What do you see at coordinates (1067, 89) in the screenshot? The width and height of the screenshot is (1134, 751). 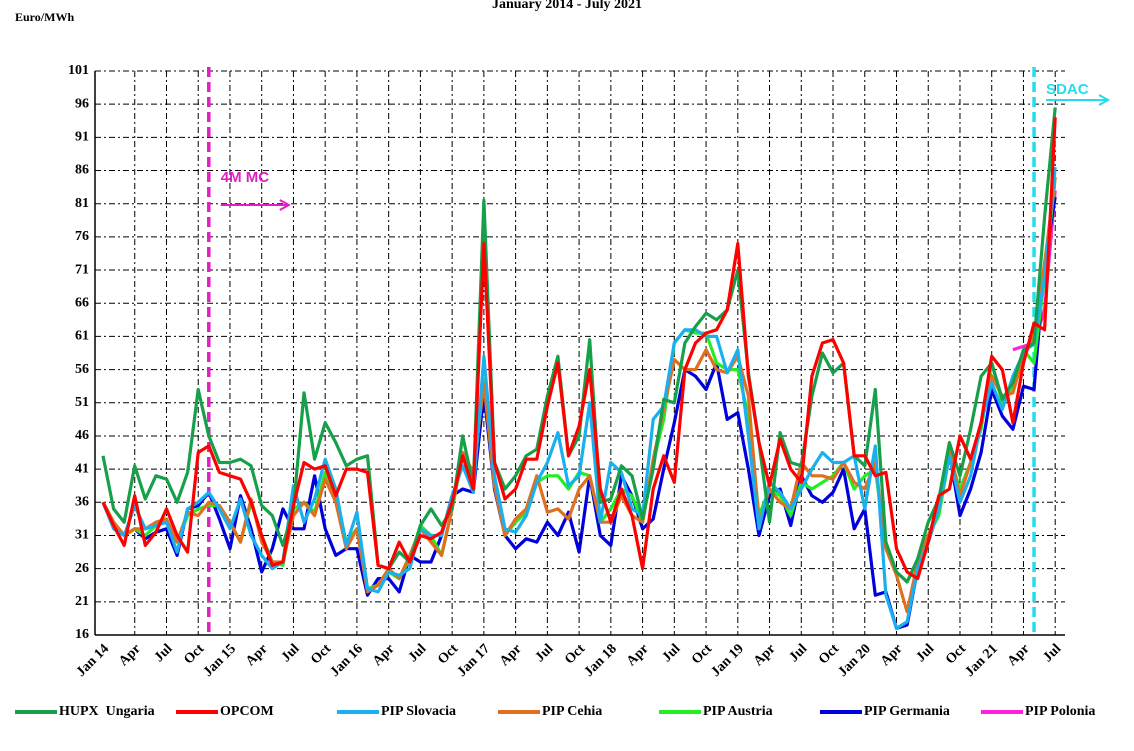 I see `annotation-text: SDAC` at bounding box center [1067, 89].